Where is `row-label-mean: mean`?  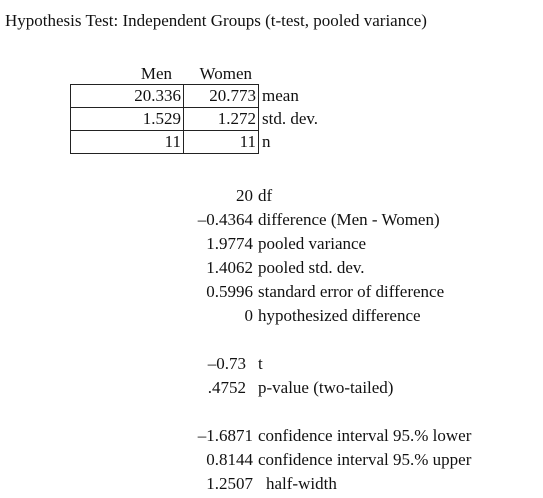
row-label-mean: mean is located at coordinates (280, 95).